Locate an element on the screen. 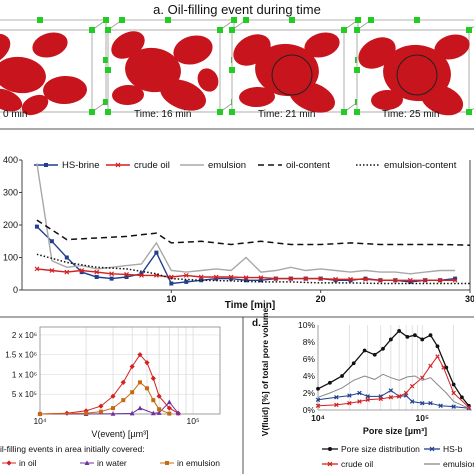 The image size is (474, 474). legend-d-marker-crude oil is located at coordinates (330, 464).